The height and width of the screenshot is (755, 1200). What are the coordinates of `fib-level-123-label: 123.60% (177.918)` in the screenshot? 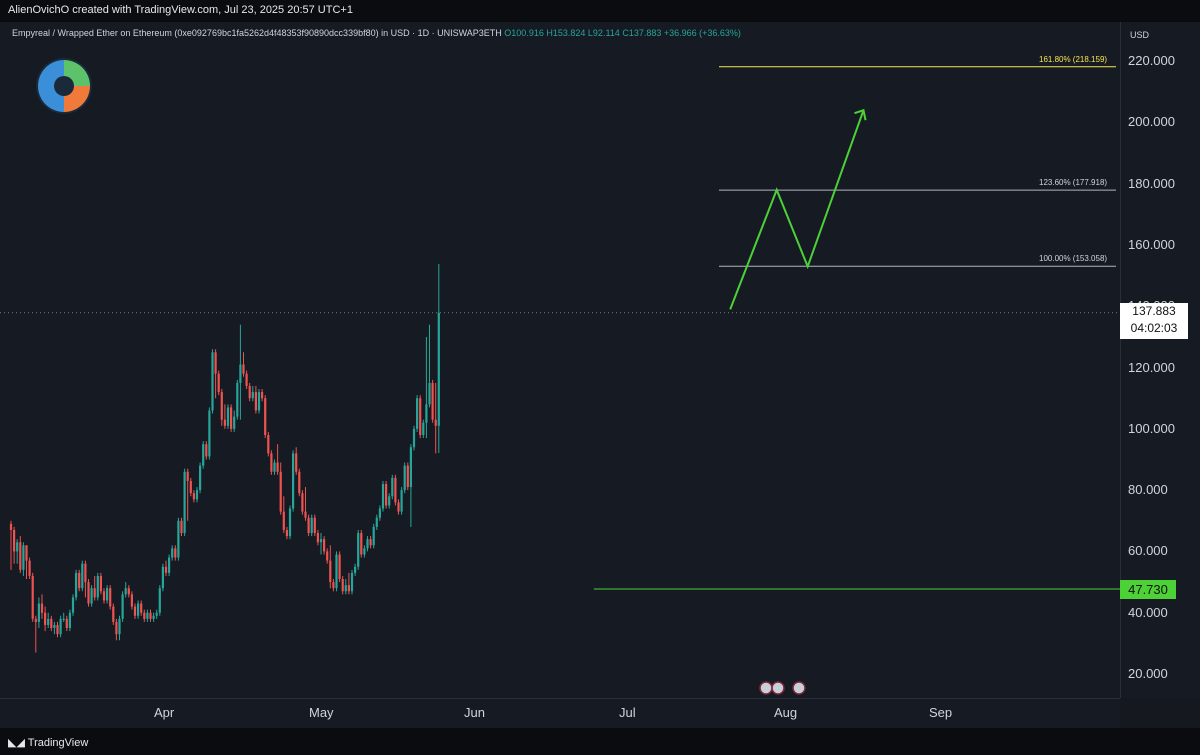 It's located at (1073, 183).